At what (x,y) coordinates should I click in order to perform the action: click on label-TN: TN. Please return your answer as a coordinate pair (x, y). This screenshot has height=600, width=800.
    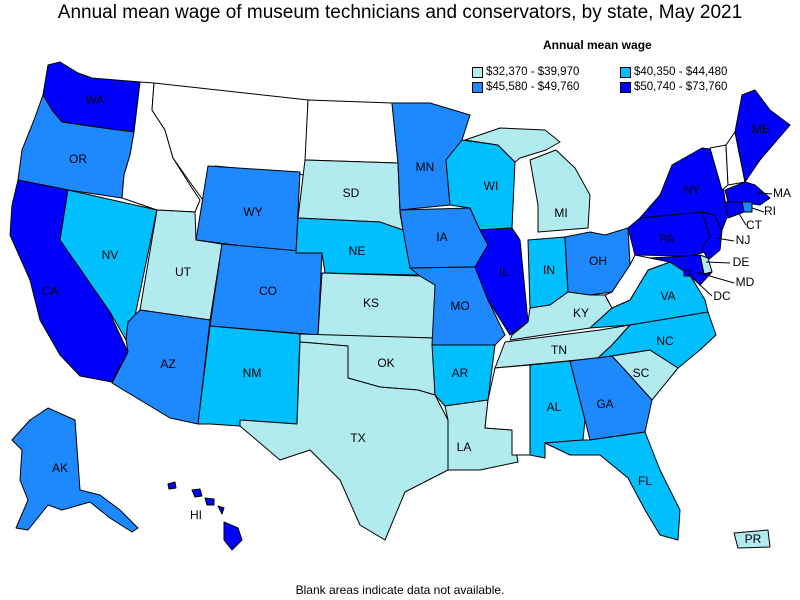
    Looking at the image, I should click on (559, 350).